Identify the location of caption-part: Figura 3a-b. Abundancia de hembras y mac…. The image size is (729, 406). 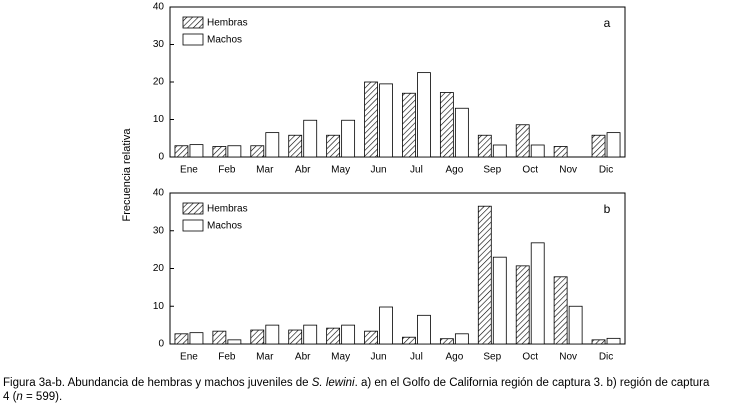
(157, 383).